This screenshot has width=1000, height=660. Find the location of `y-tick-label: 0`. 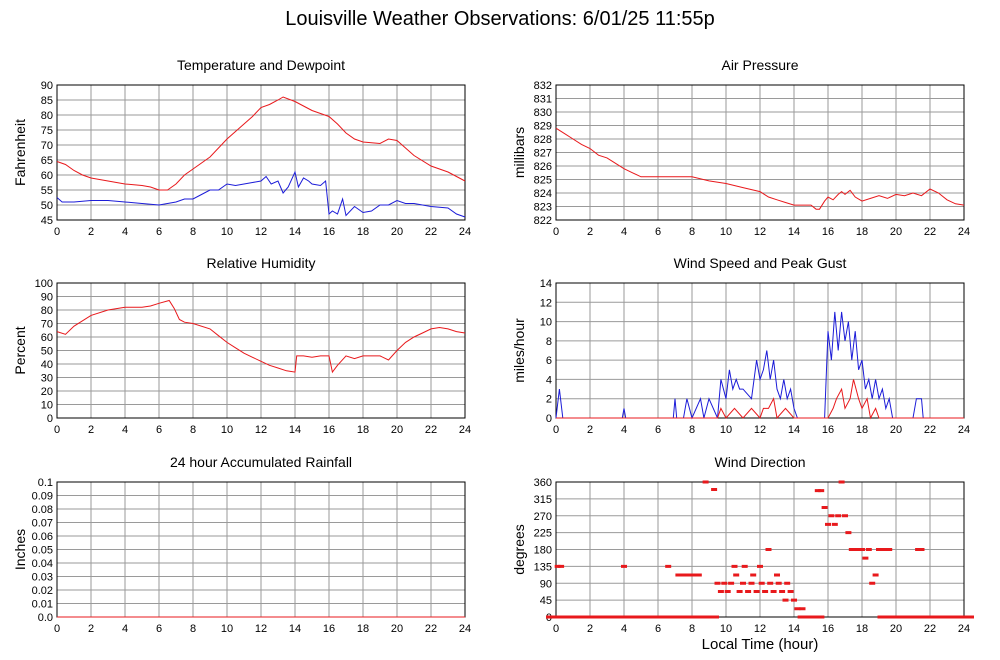

y-tick-label: 0 is located at coordinates (549, 419).